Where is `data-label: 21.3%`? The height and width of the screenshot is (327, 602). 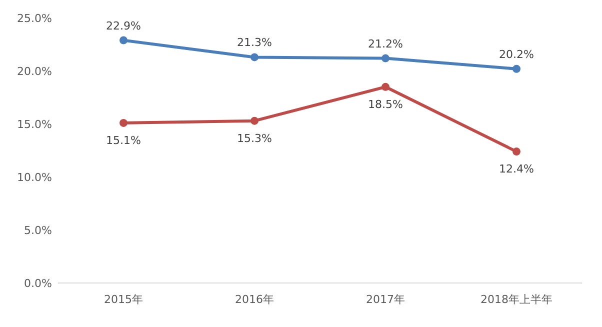 data-label: 21.3% is located at coordinates (254, 43).